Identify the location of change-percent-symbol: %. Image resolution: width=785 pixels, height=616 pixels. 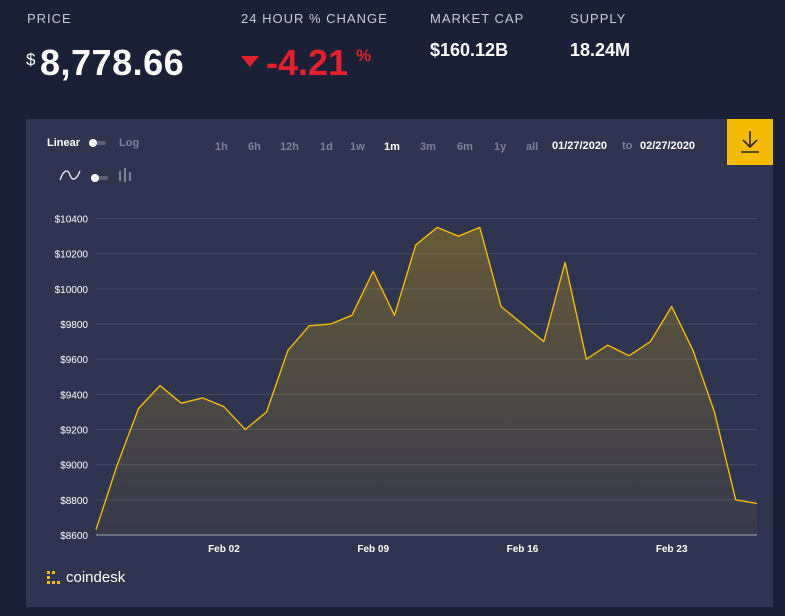
(364, 55).